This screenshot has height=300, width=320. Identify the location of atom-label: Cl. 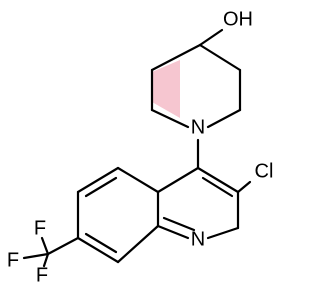
(264, 171).